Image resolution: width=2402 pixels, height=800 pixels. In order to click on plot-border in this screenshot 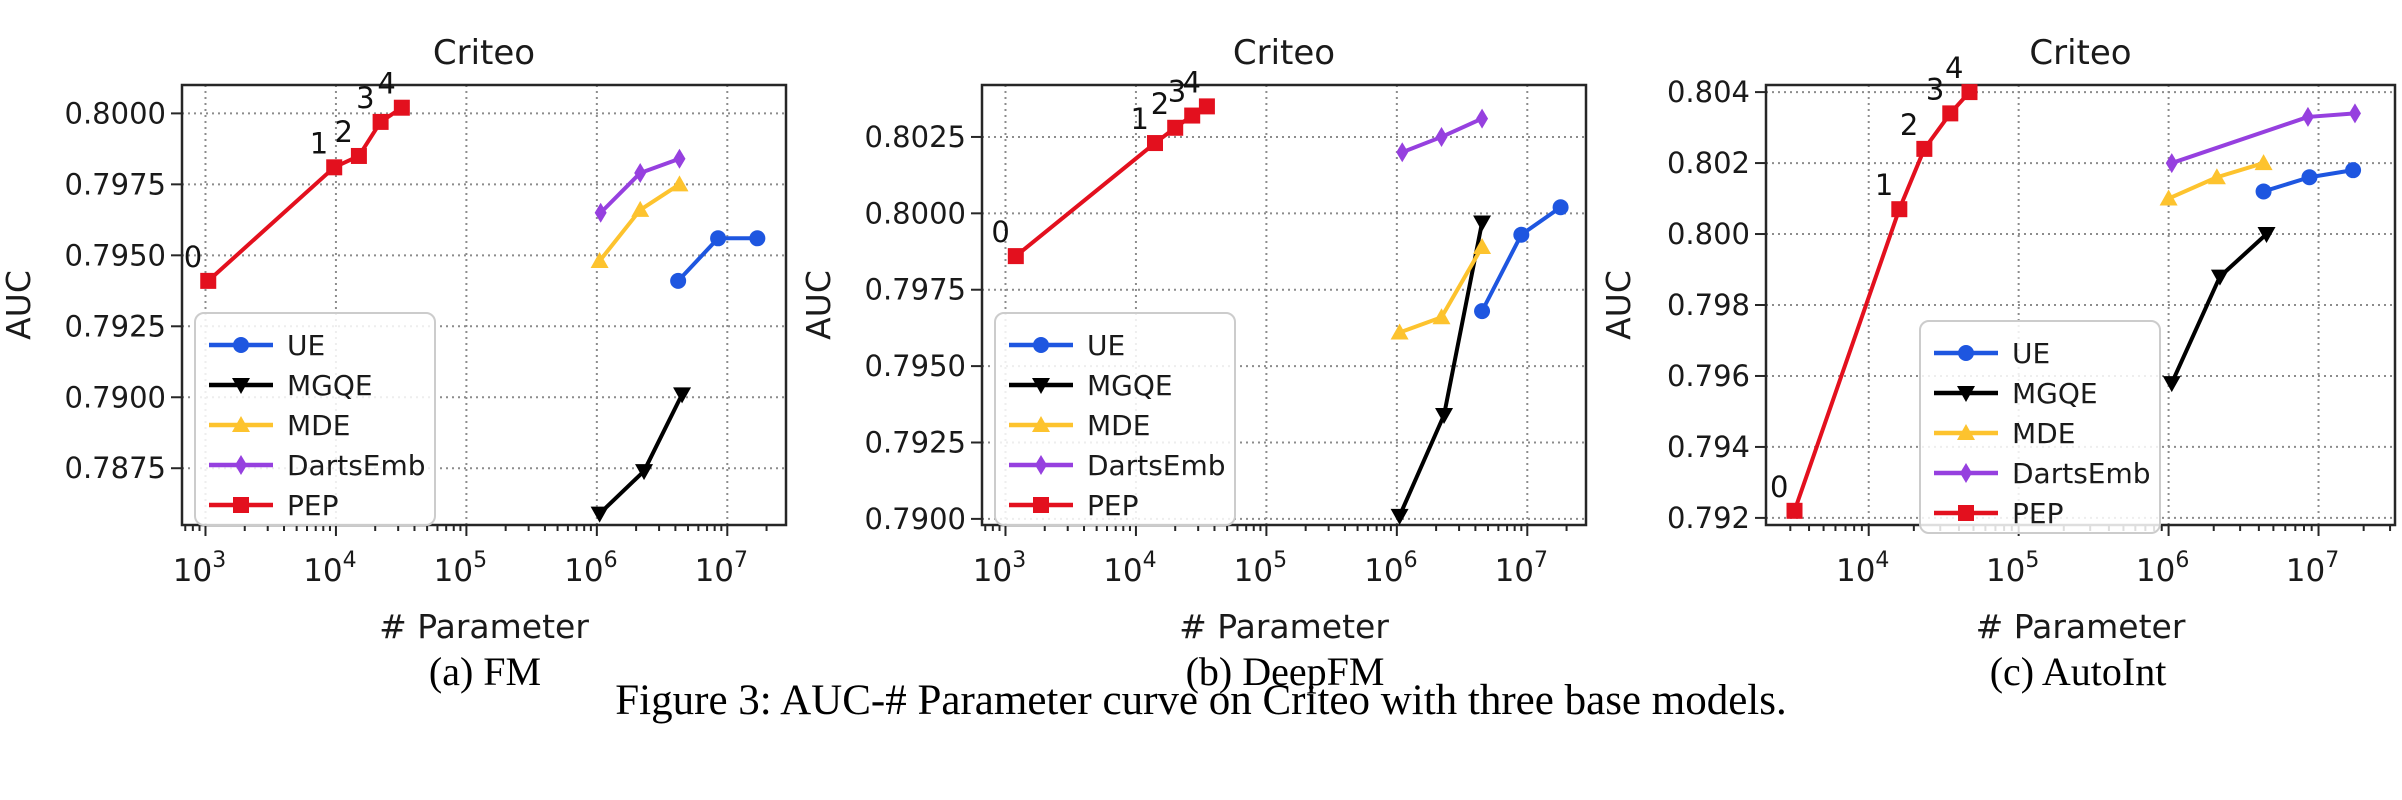, I will do `click(1284, 305)`.